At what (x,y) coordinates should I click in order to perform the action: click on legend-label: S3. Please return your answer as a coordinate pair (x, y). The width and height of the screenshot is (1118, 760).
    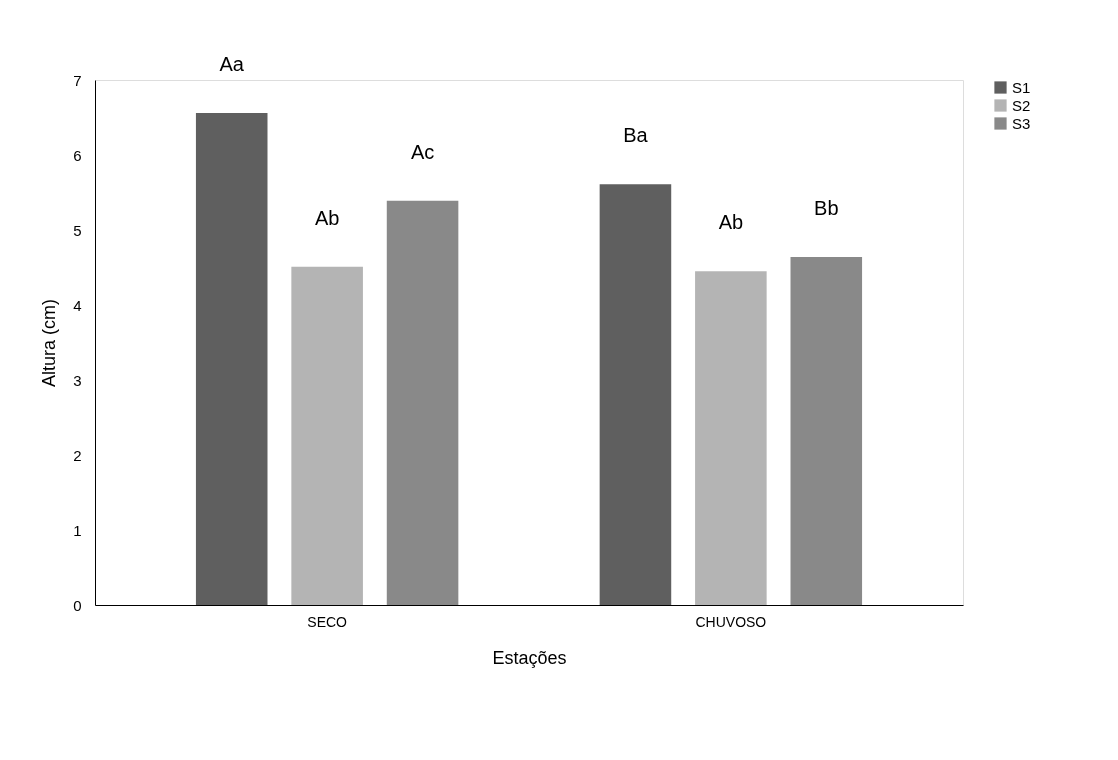
    Looking at the image, I should click on (1021, 123).